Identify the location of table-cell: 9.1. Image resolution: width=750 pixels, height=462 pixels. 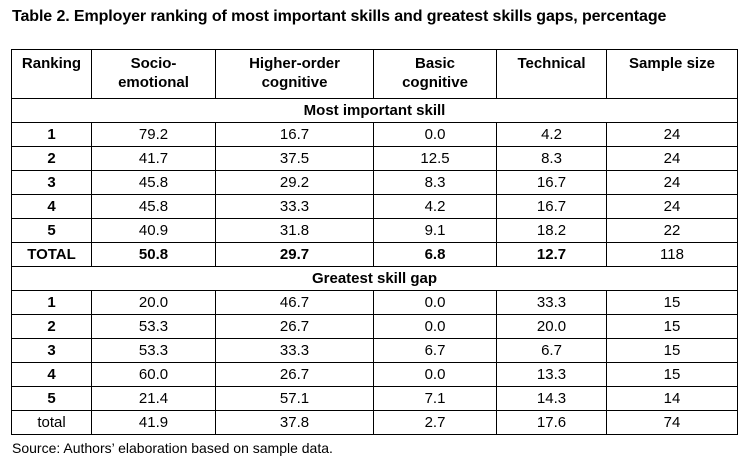
(435, 230).